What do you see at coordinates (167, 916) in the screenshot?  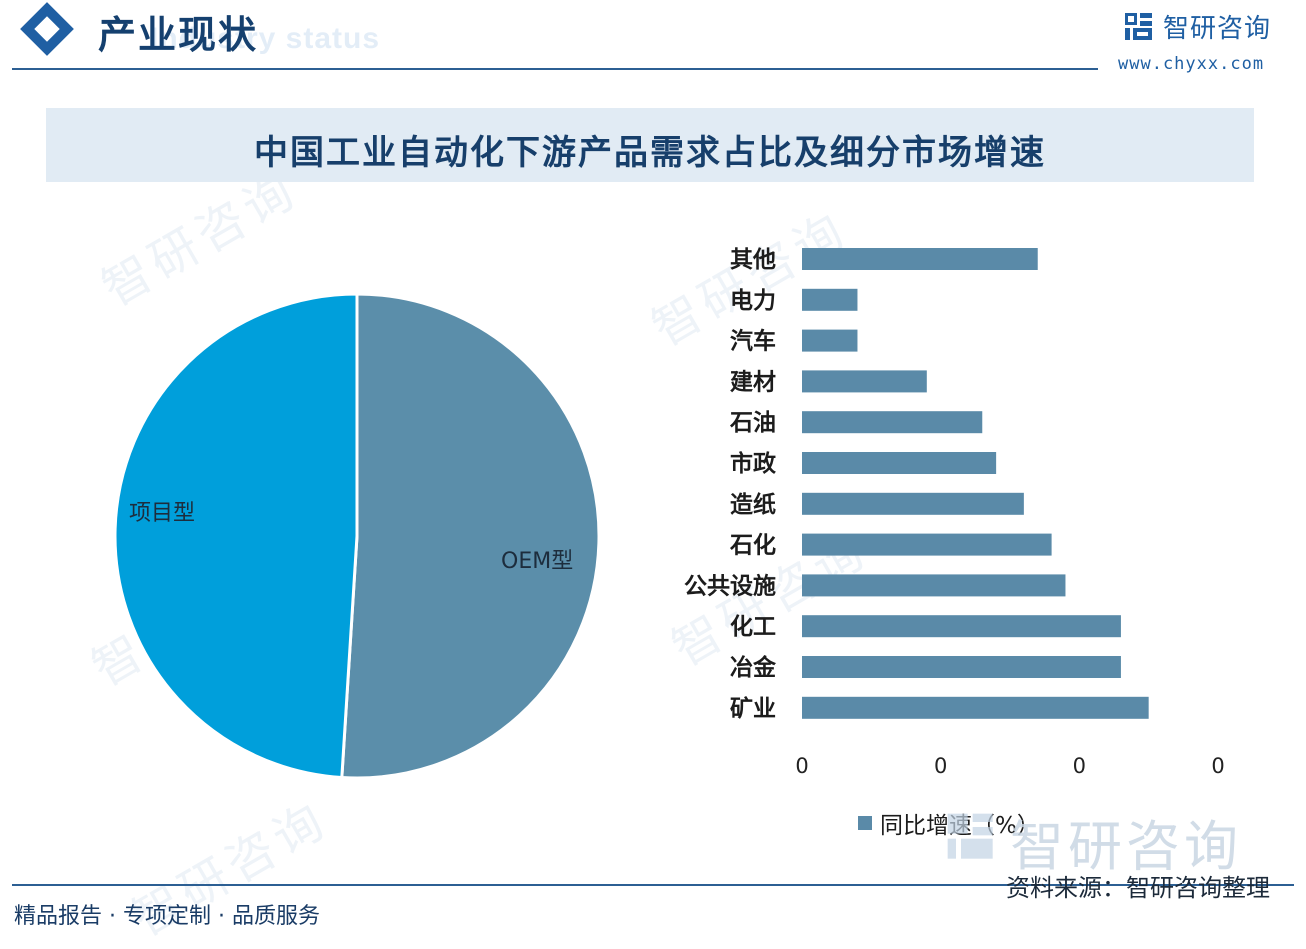 I see `footer-slogan: 精品报告 · 专项定制 · 品质服务` at bounding box center [167, 916].